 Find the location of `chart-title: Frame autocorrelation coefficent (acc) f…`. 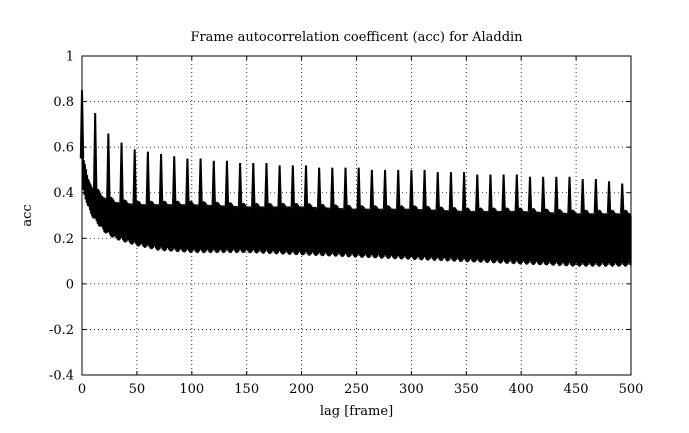

chart-title: Frame autocorrelation coefficent (acc) f… is located at coordinates (356, 37).